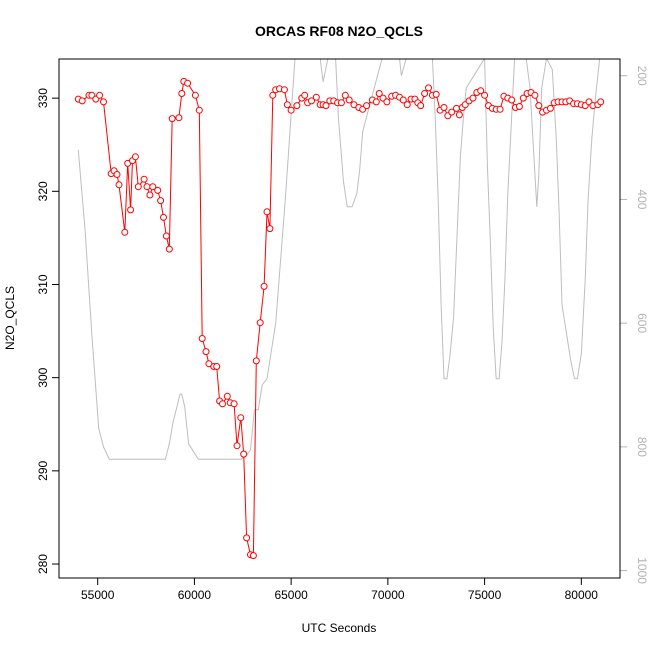 This screenshot has width=650, height=650. I want to click on y2-tick-label: 200, so click(642, 76).